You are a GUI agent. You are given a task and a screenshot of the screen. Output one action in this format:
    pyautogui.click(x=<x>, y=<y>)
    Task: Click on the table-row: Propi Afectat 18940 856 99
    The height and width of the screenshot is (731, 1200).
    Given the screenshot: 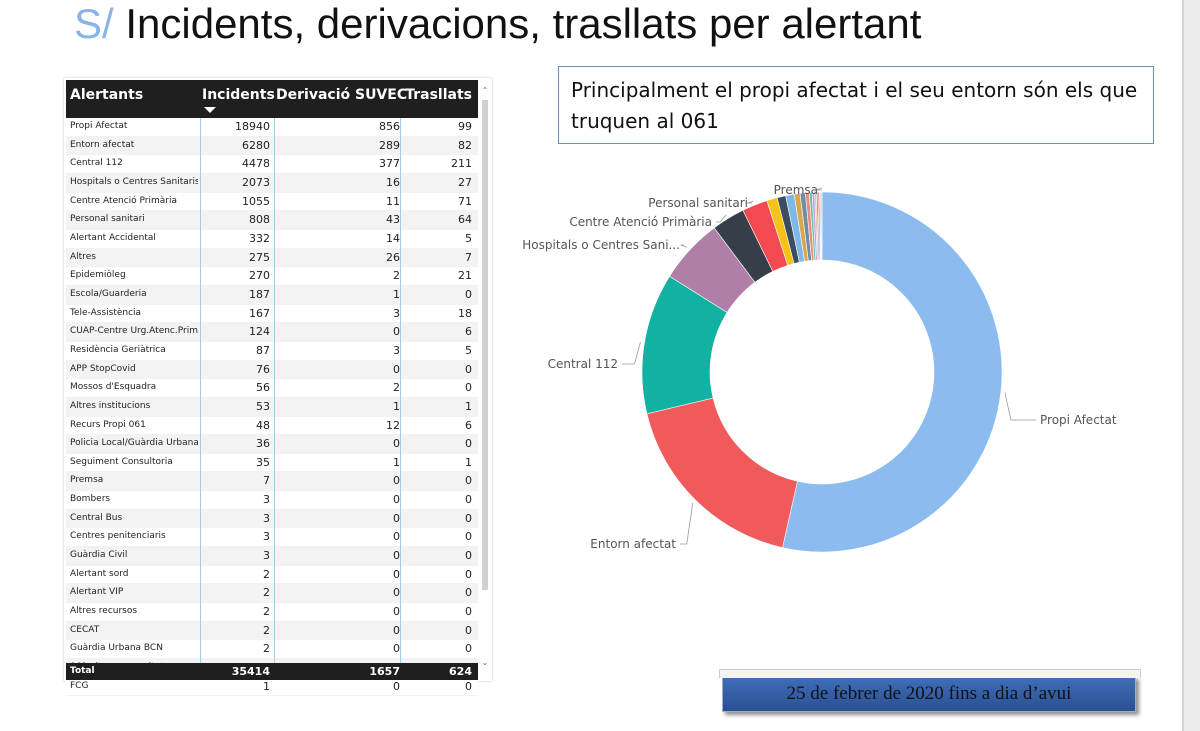 What is the action you would take?
    pyautogui.click(x=272, y=127)
    